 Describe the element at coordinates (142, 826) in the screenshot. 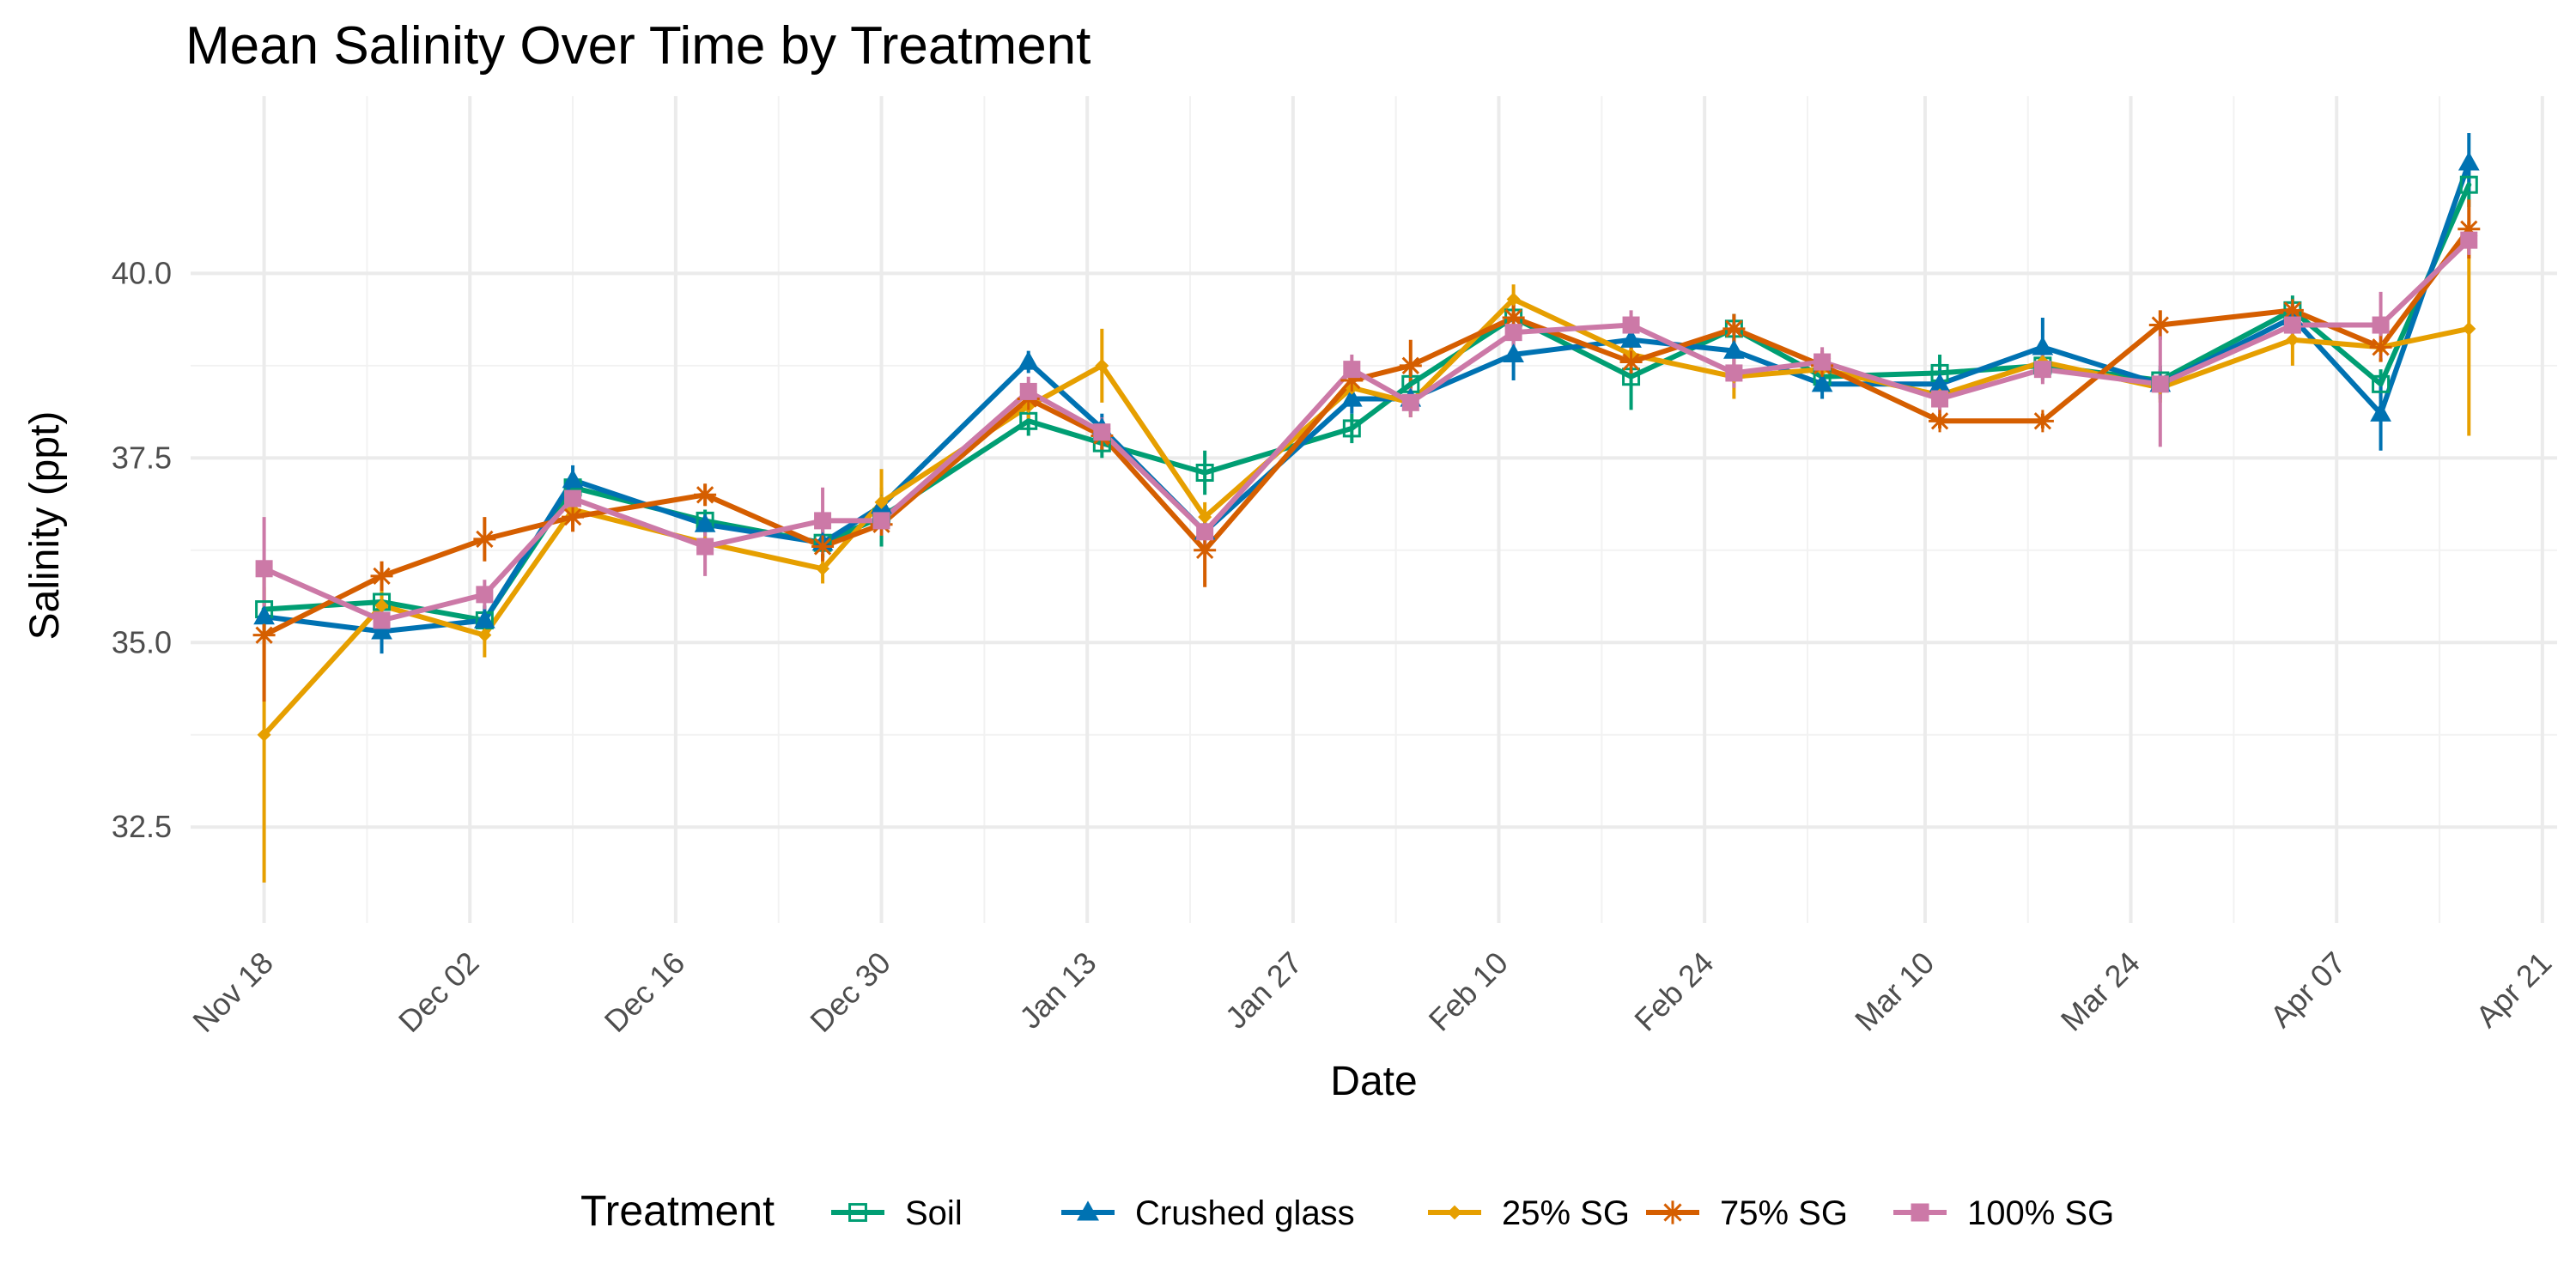

I see `y-tick-label: 32.5` at that location.